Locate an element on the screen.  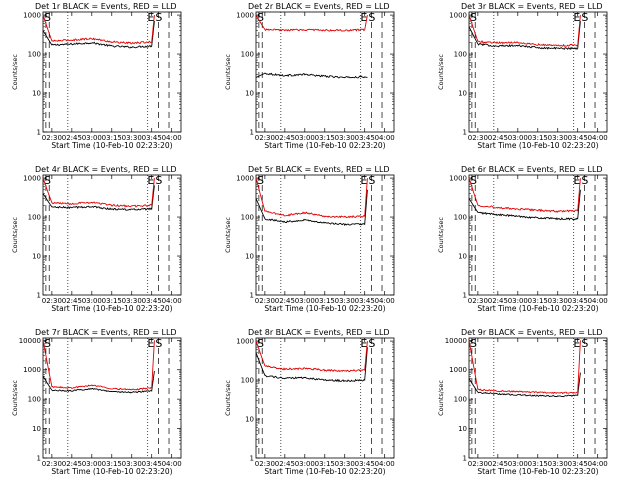
chart-title: Det 6r BLACK = Events, RED = LLD is located at coordinates (532, 169).